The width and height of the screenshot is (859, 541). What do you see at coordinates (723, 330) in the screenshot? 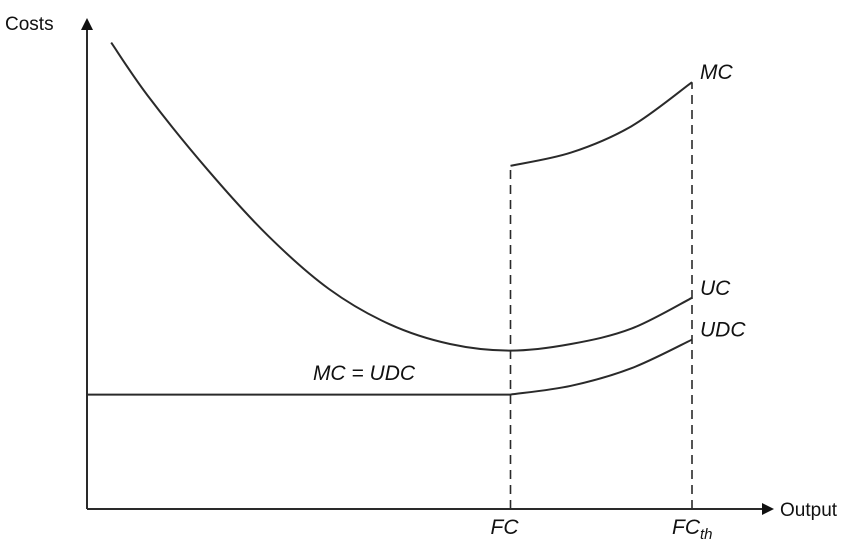
I see `curve-label-udc: UDC` at bounding box center [723, 330].